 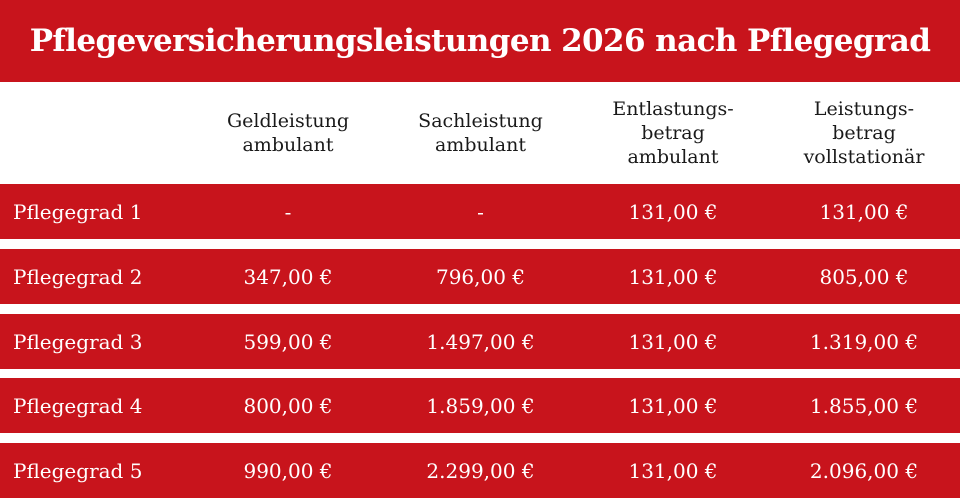 What do you see at coordinates (78, 276) in the screenshot?
I see `row-label: Pflegegrad 2` at bounding box center [78, 276].